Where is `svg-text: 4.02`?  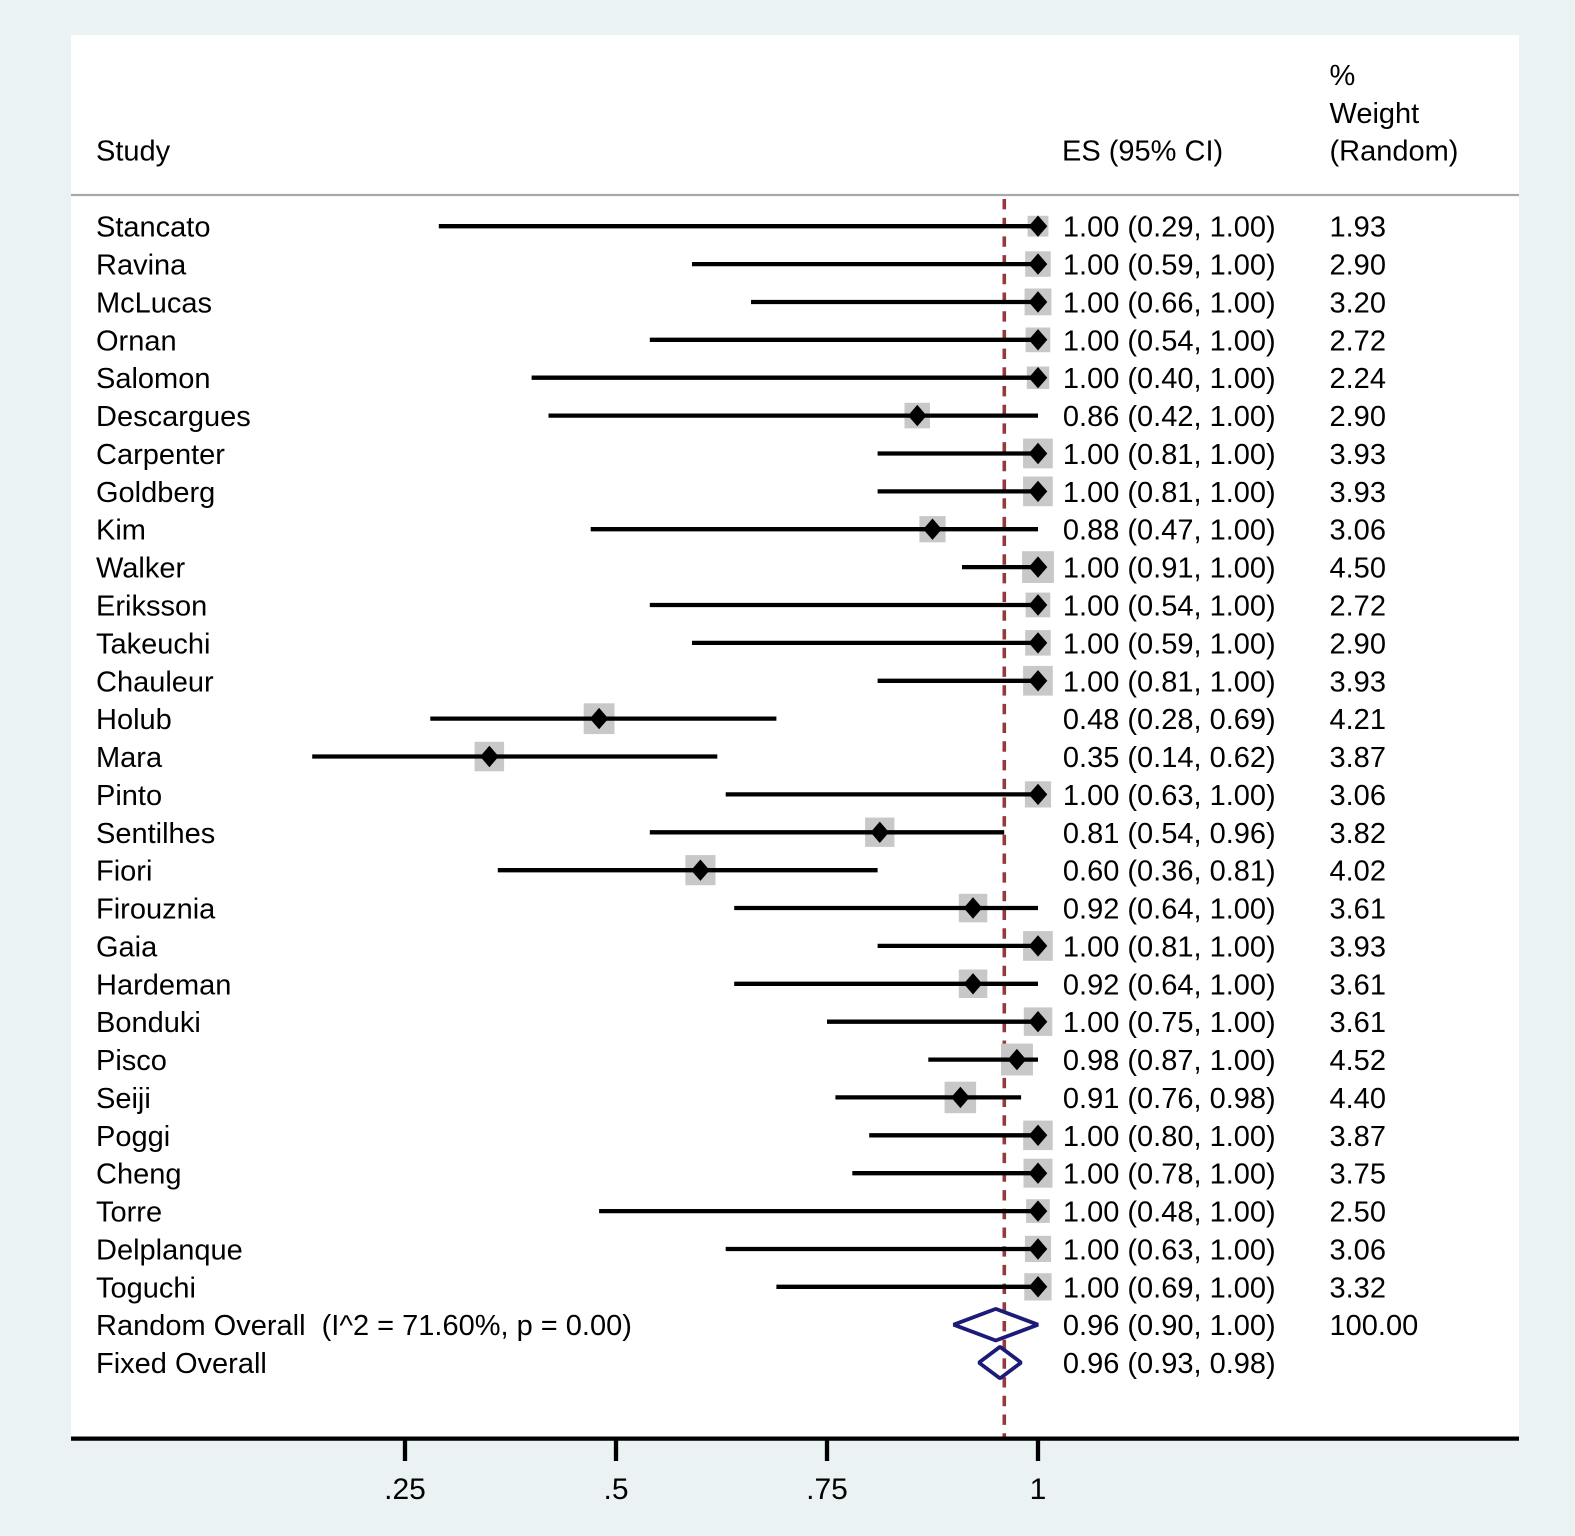 svg-text: 4.02 is located at coordinates (1358, 872).